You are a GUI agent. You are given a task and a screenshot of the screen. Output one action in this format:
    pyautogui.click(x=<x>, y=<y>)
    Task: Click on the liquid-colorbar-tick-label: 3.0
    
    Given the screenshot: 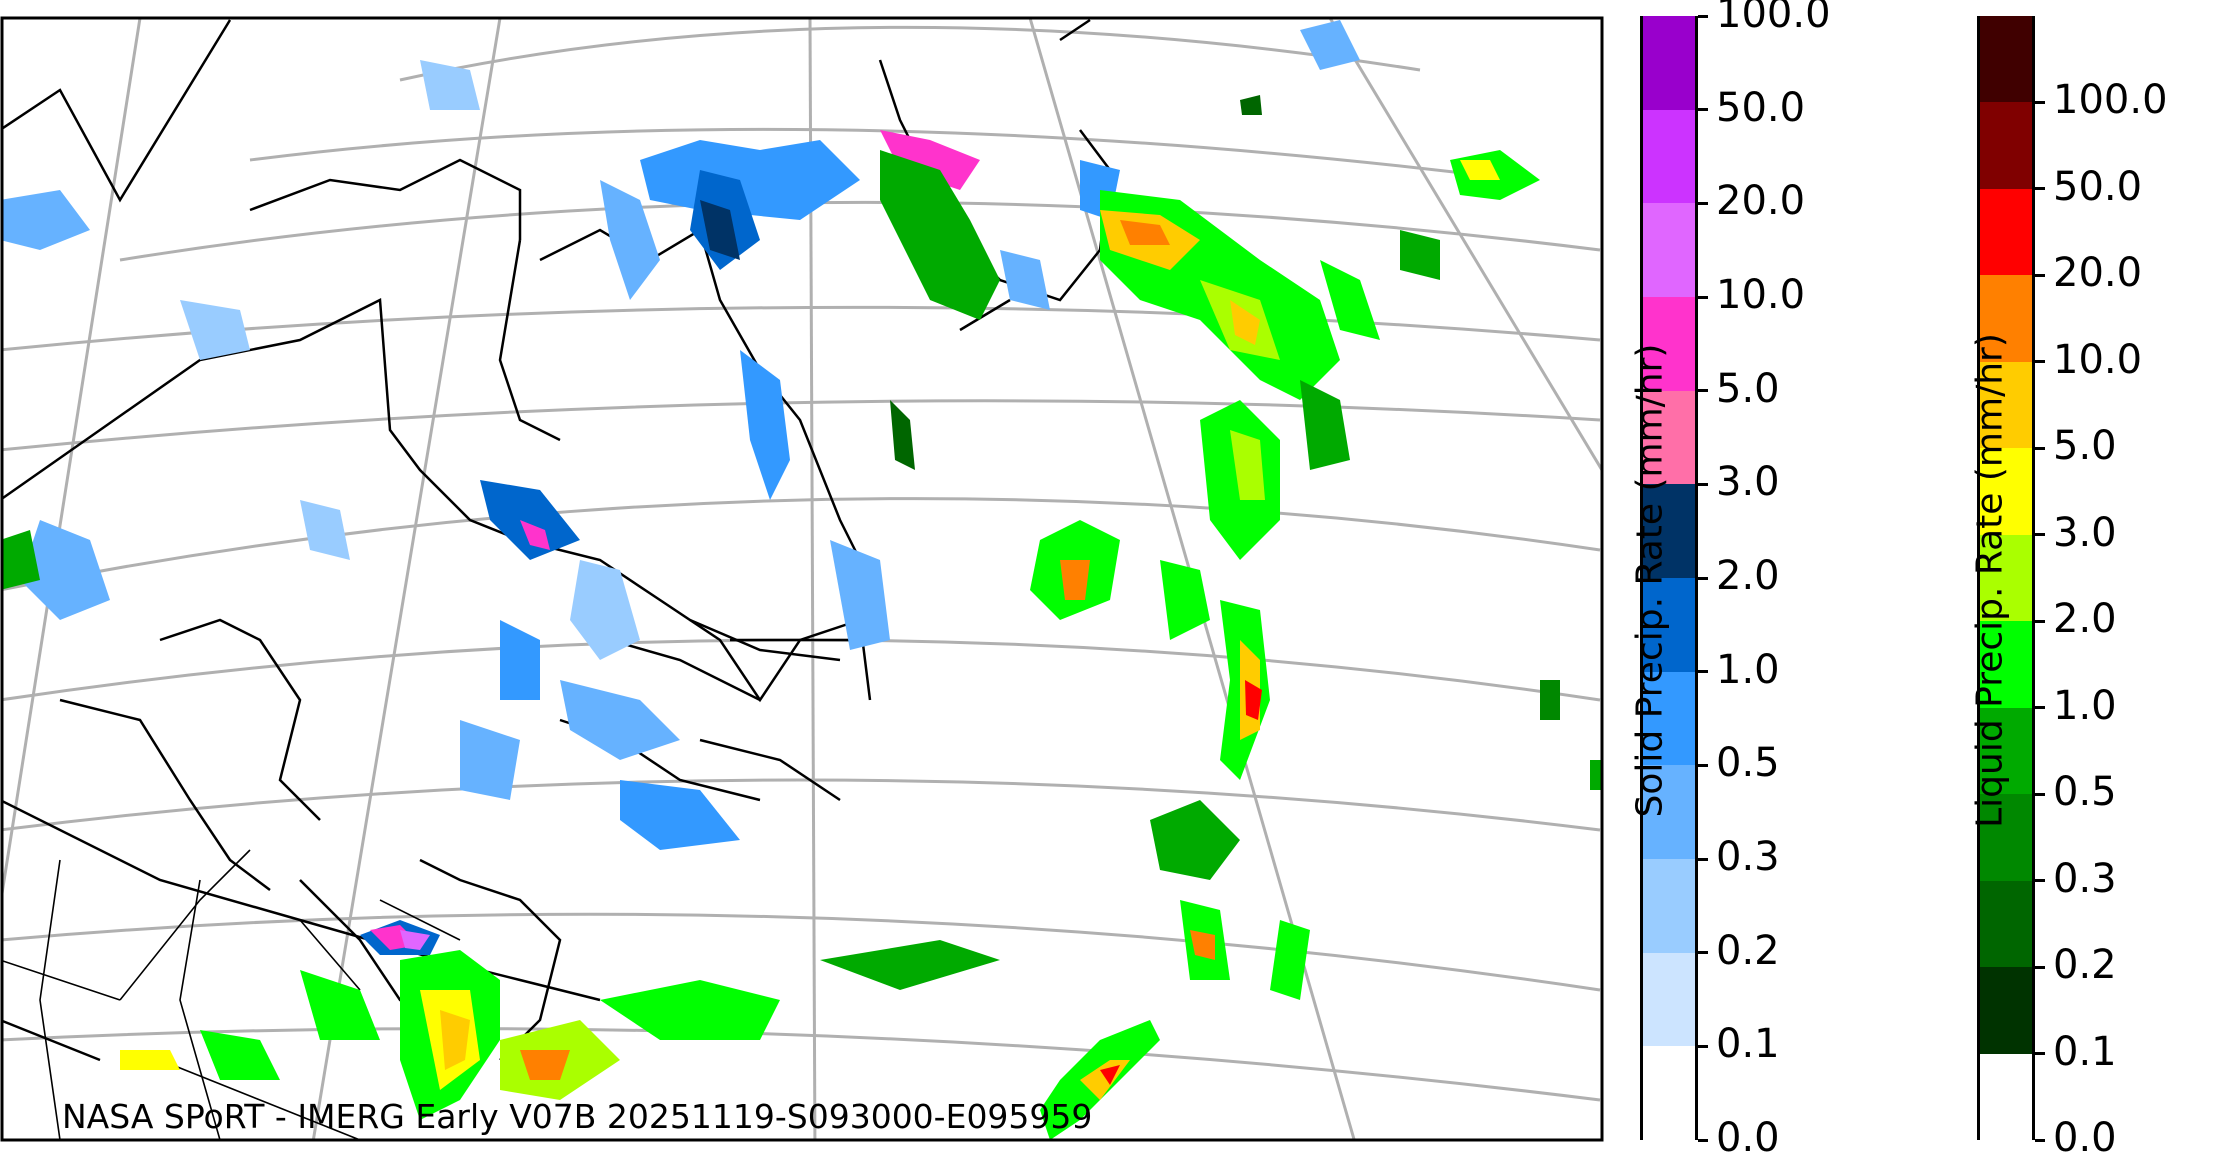 What is the action you would take?
    pyautogui.click(x=2085, y=532)
    